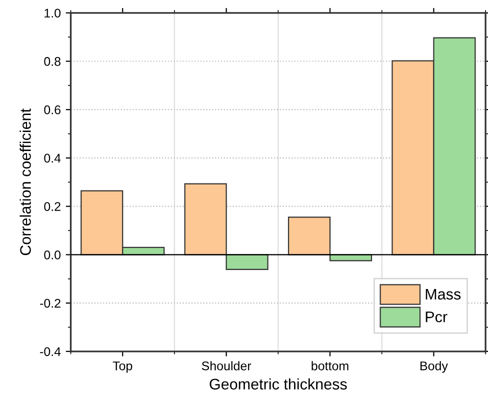 The width and height of the screenshot is (488, 403). I want to click on legend-label: Mass, so click(443, 294).